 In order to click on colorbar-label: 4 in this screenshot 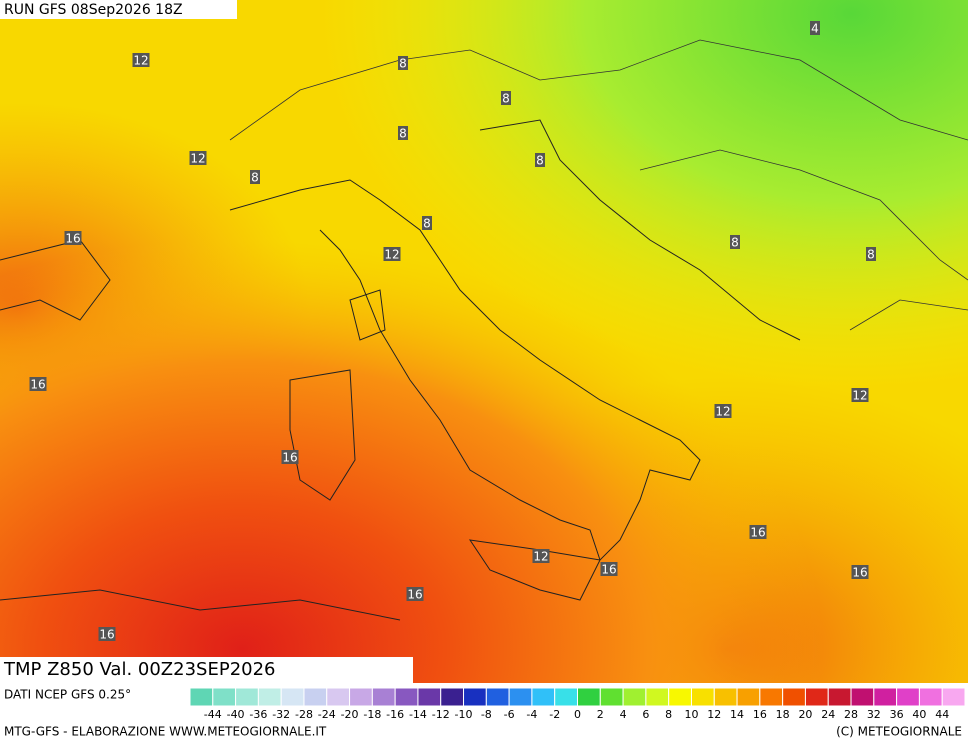, I will do `click(623, 714)`.